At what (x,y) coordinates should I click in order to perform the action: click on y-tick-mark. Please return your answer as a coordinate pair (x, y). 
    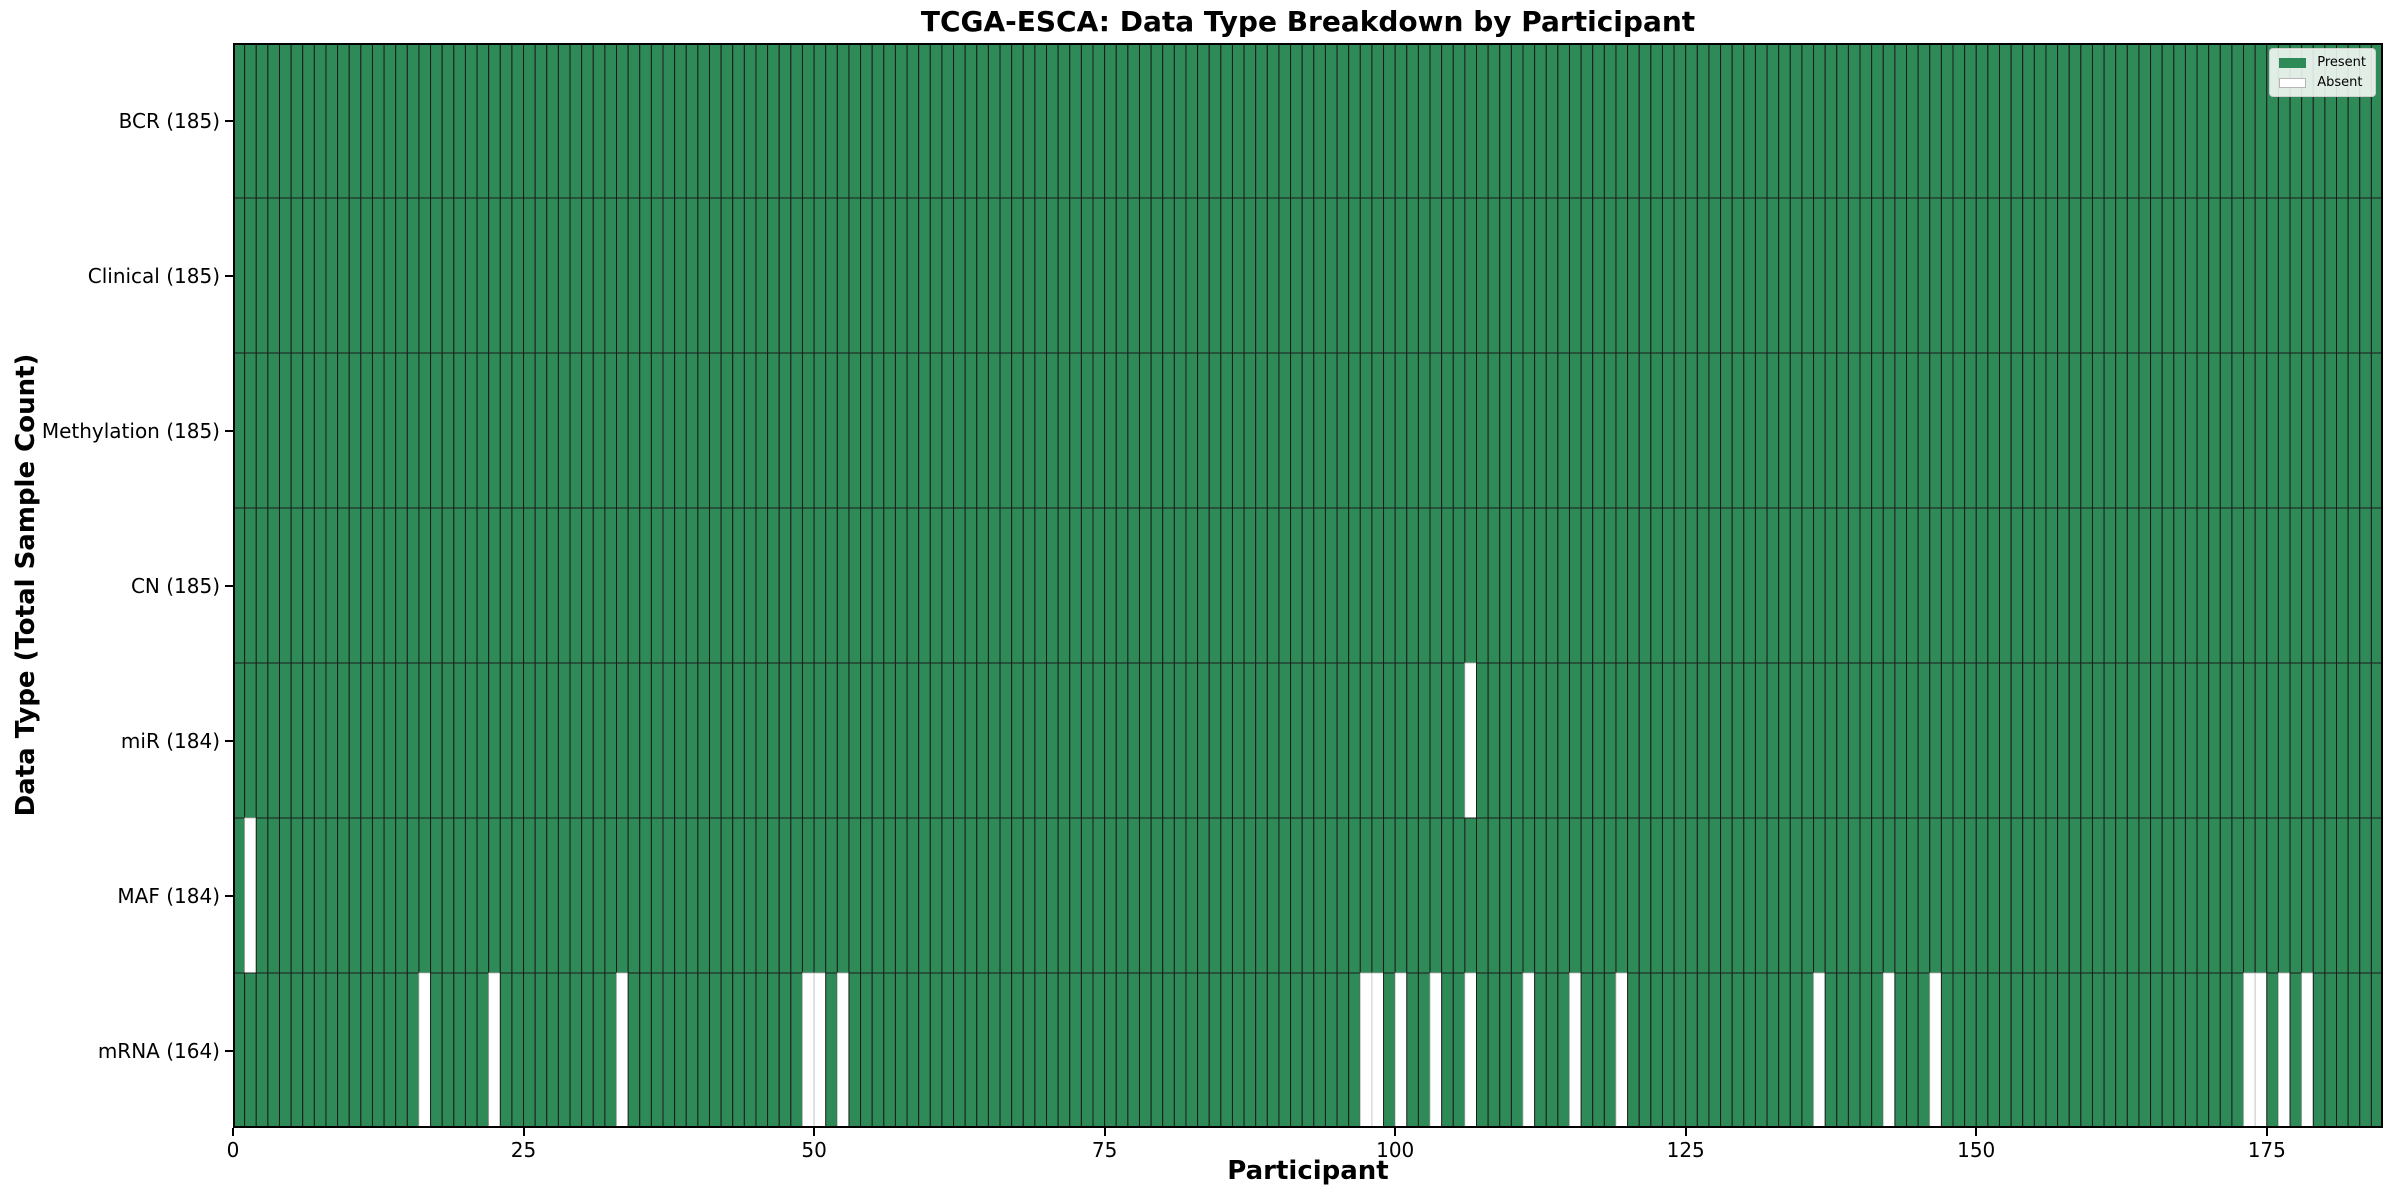
    Looking at the image, I should click on (229, 430).